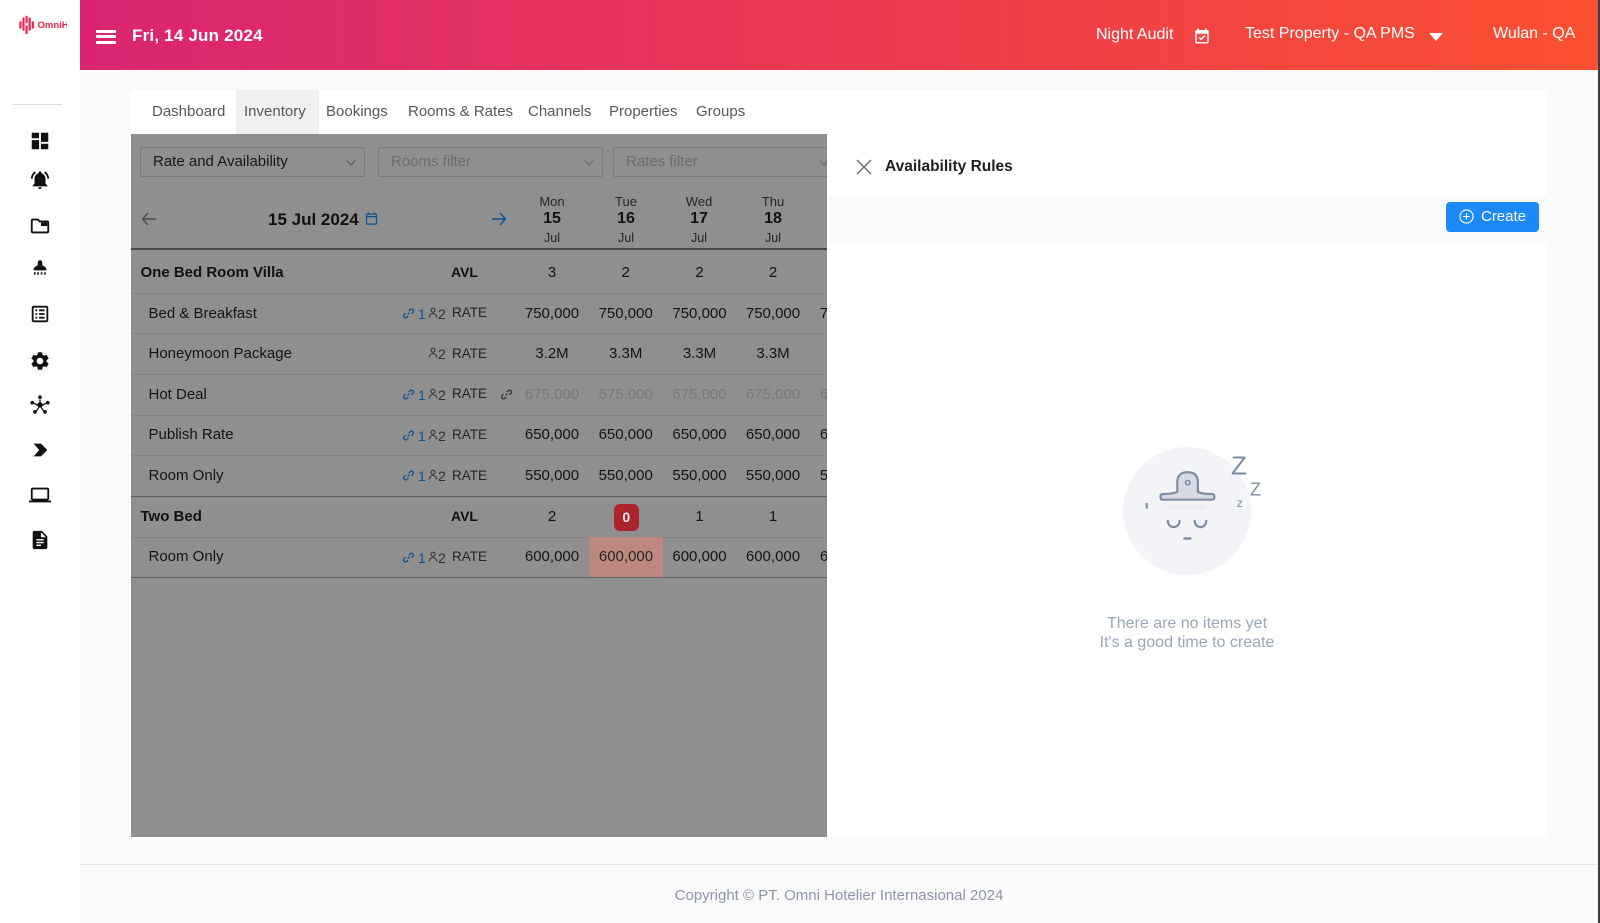 The height and width of the screenshot is (923, 1600). I want to click on svg-text: z, so click(1240, 503).